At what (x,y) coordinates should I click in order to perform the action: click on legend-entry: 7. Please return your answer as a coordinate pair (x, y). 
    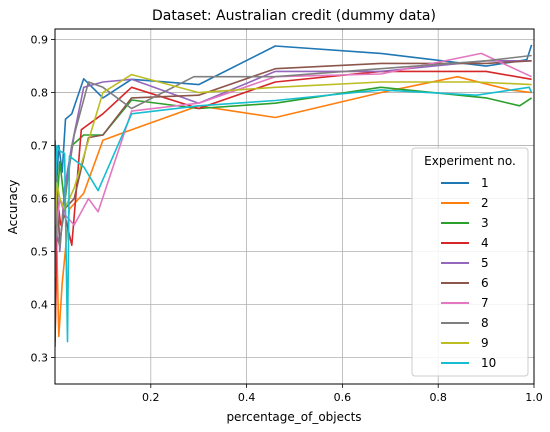
    Looking at the image, I should click on (485, 303).